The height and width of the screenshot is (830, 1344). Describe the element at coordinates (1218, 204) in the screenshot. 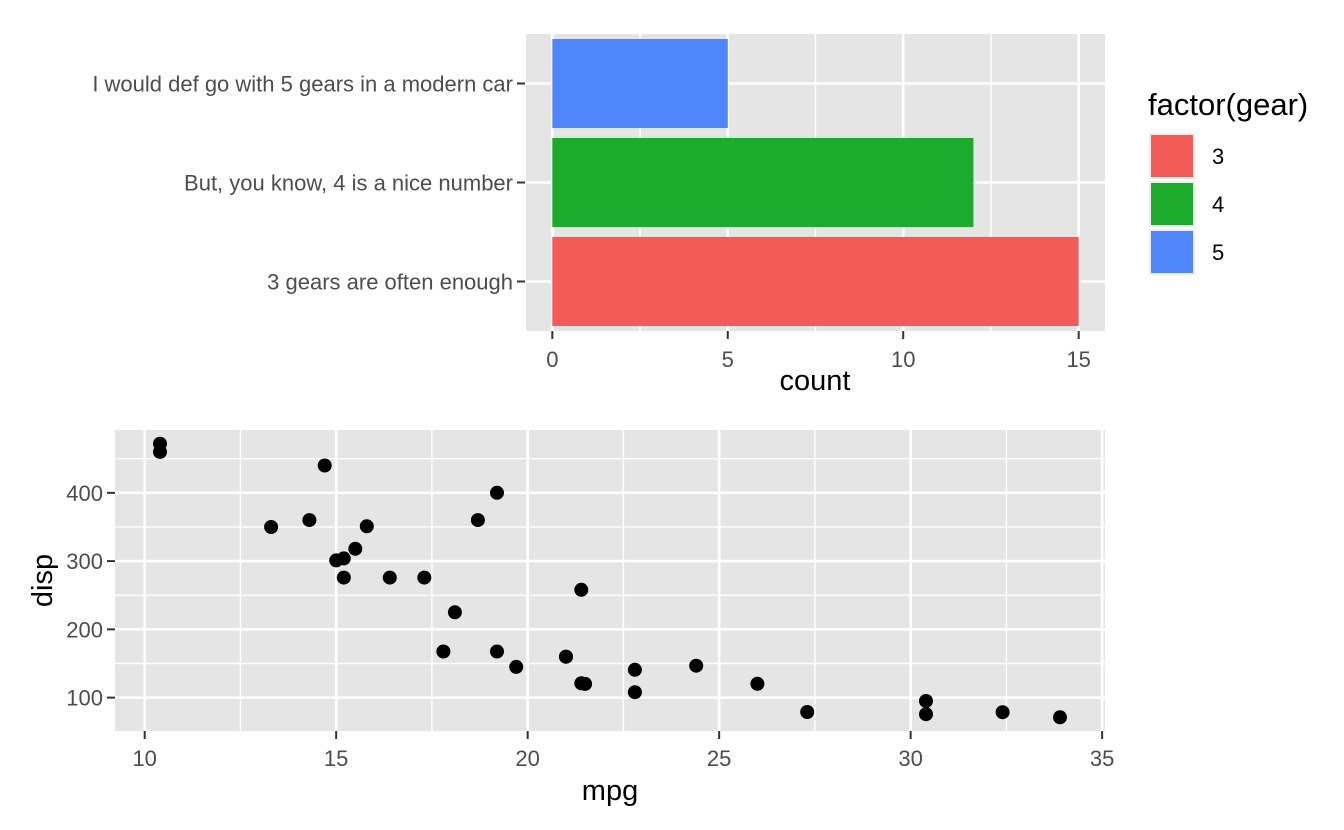

I see `legend-label-4: 4` at that location.